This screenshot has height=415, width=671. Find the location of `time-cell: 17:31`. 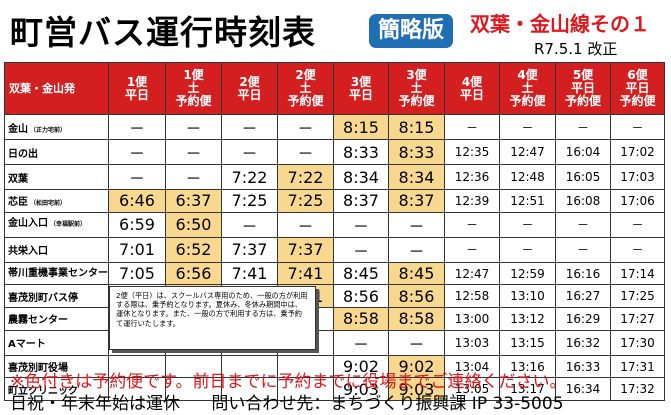

time-cell: 17:31 is located at coordinates (637, 366).